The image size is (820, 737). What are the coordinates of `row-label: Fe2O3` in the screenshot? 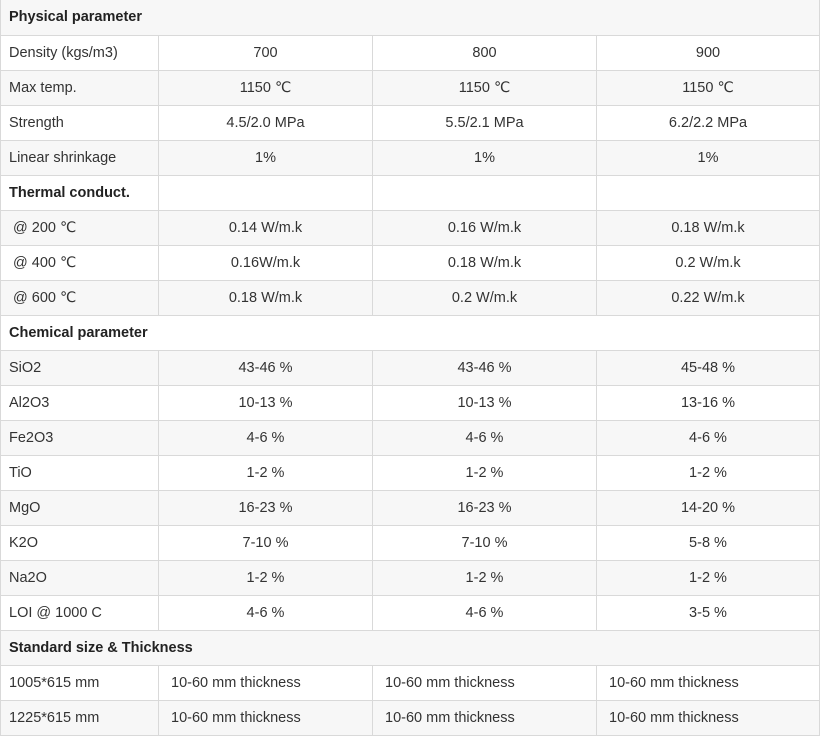 It's located at (79, 437).